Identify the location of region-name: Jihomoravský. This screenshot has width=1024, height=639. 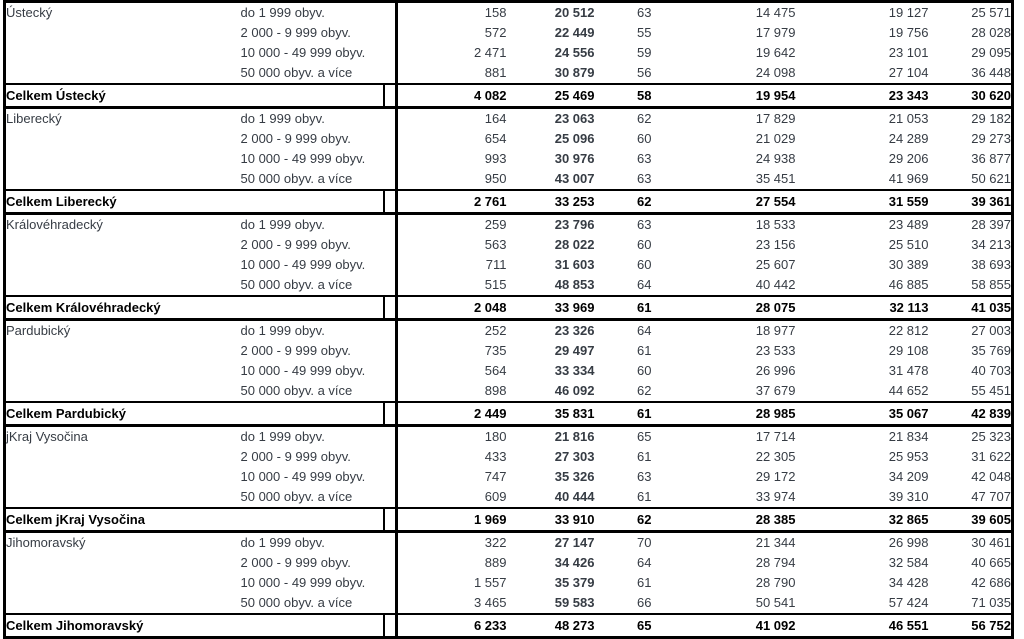
(46, 542).